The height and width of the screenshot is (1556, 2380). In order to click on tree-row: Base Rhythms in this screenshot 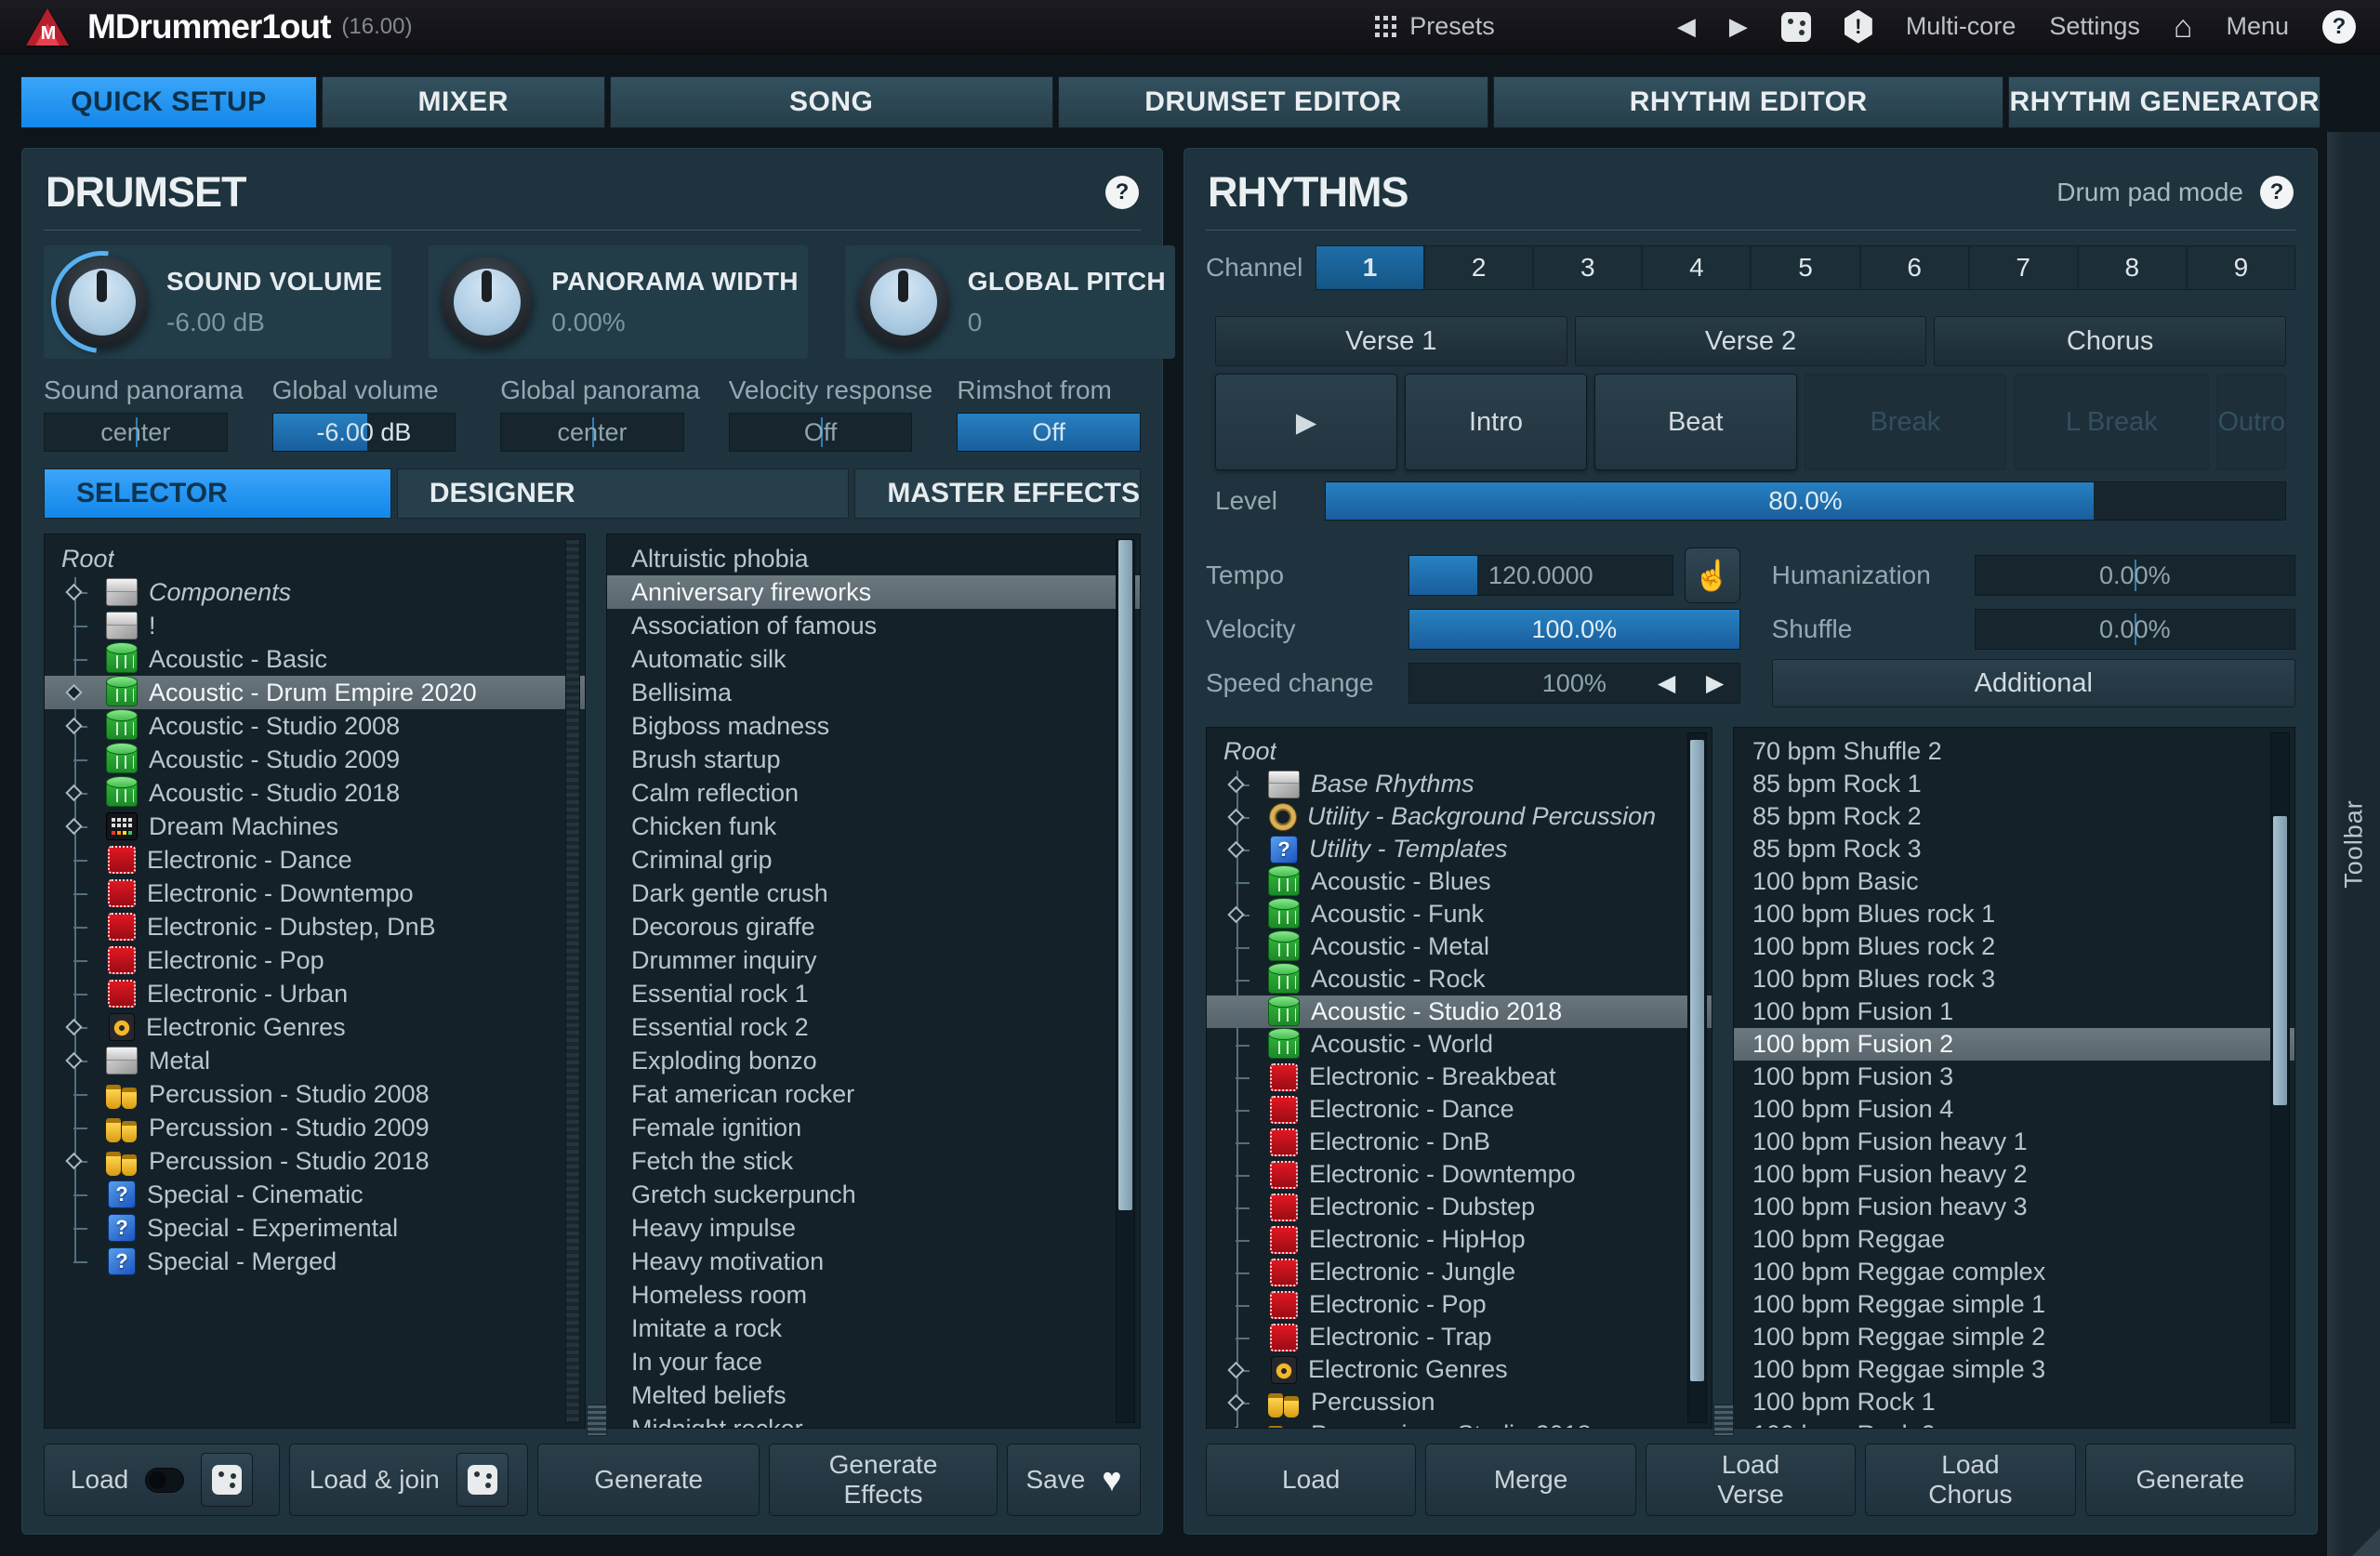, I will do `click(1459, 784)`.